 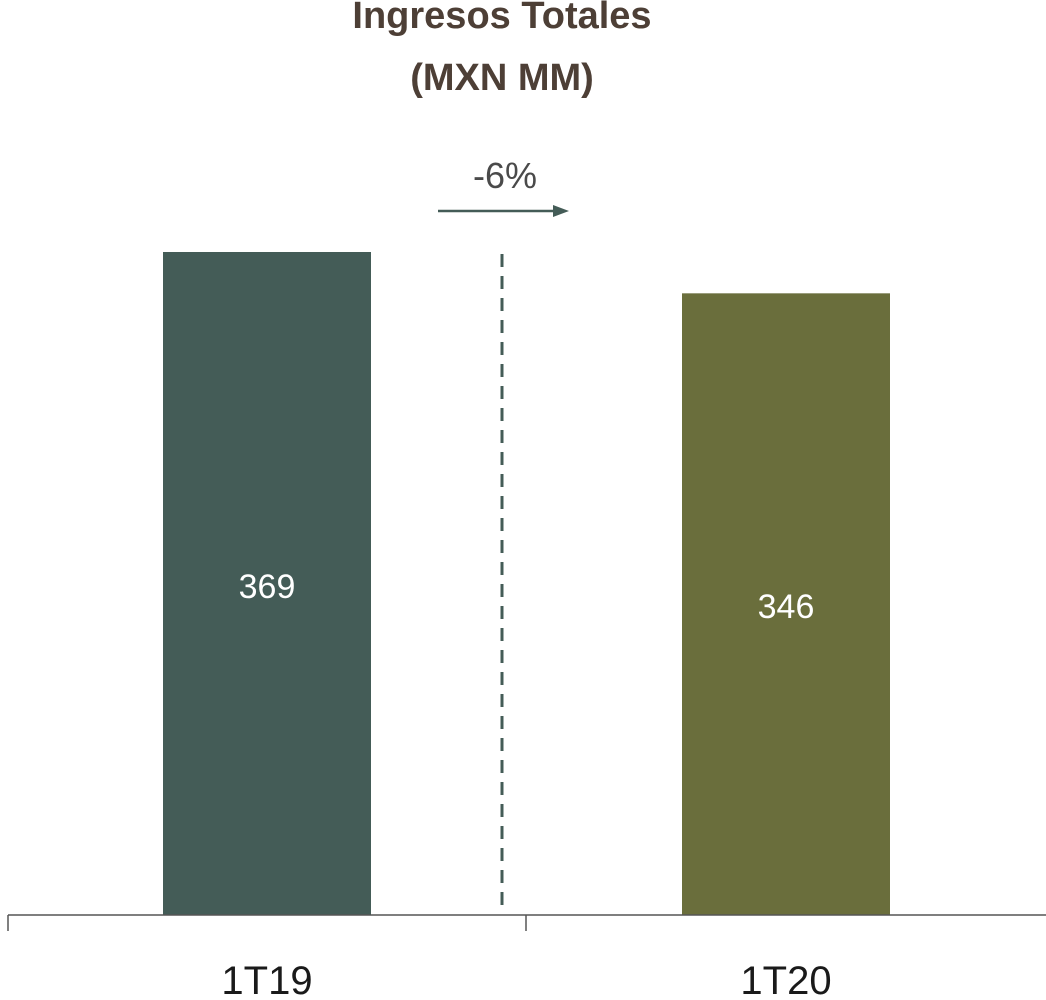 I want to click on bar-1t19, so click(x=267, y=583).